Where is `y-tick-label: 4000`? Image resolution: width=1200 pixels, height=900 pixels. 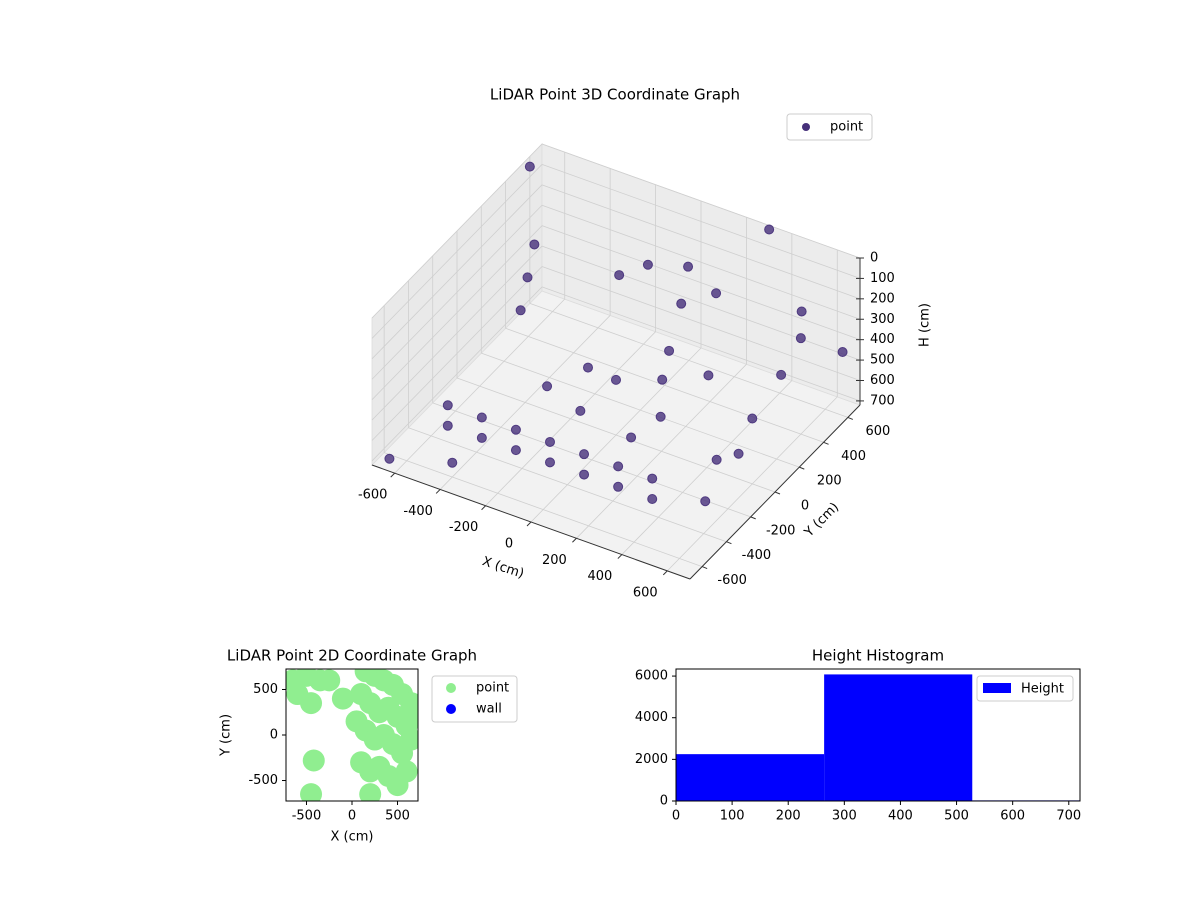 y-tick-label: 4000 is located at coordinates (651, 717).